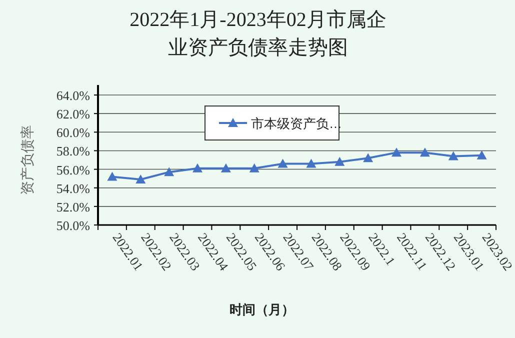 The image size is (515, 338). What do you see at coordinates (73, 225) in the screenshot?
I see `y-tick-label: 50.0%` at bounding box center [73, 225].